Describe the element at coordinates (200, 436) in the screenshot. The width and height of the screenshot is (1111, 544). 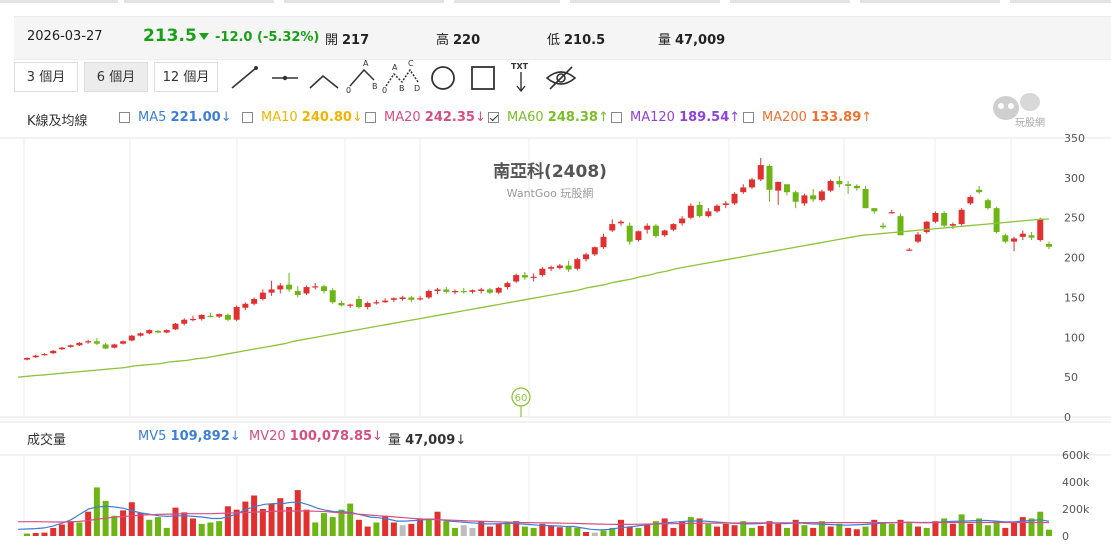
I see `mv5-value: 109,892` at that location.